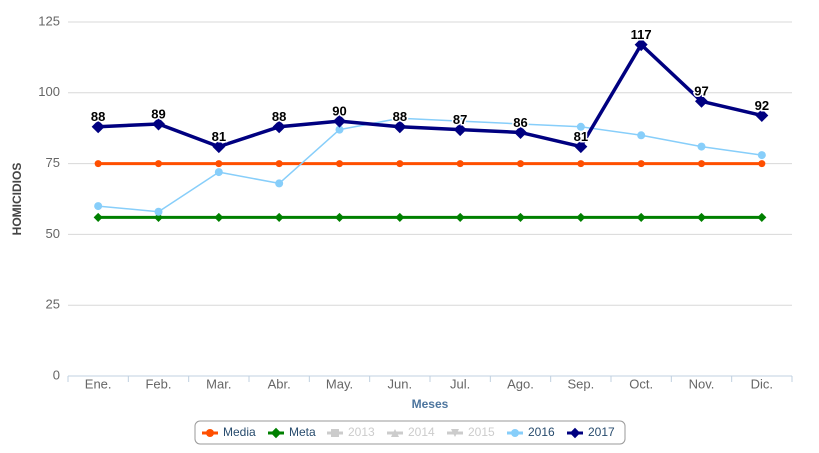 The height and width of the screenshot is (453, 819). I want to click on x-tick-label: Abr., so click(279, 383).